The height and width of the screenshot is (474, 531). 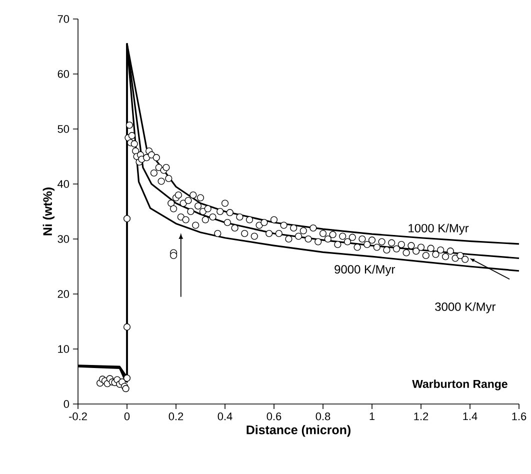 I want to click on x-tick-label: 1.4, so click(x=470, y=416).